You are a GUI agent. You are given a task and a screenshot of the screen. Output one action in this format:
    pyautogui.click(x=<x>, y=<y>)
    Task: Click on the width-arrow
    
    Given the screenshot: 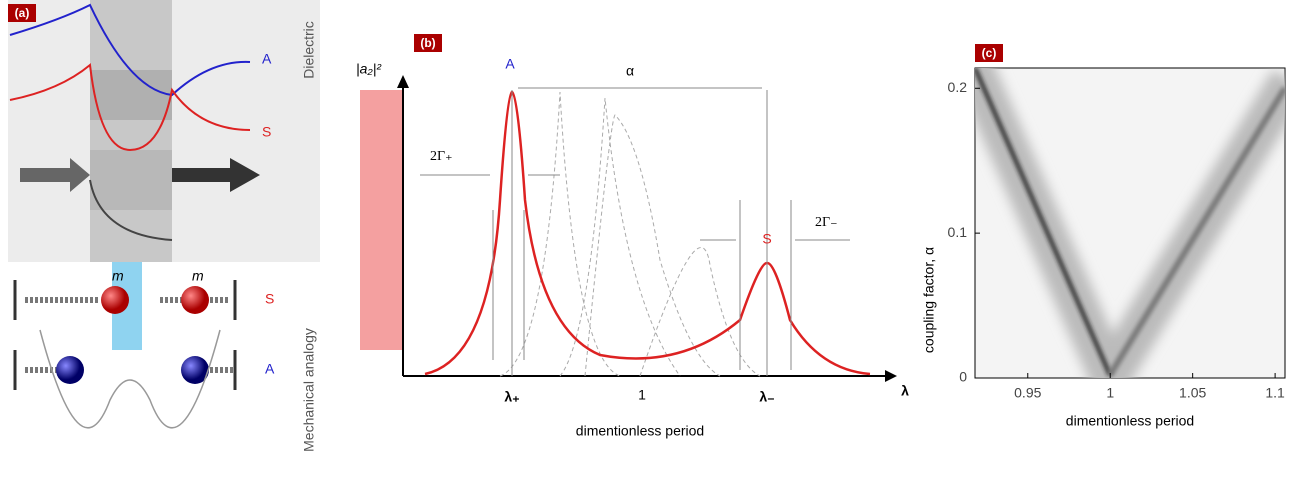 What is the action you would take?
    pyautogui.click(x=635, y=207)
    